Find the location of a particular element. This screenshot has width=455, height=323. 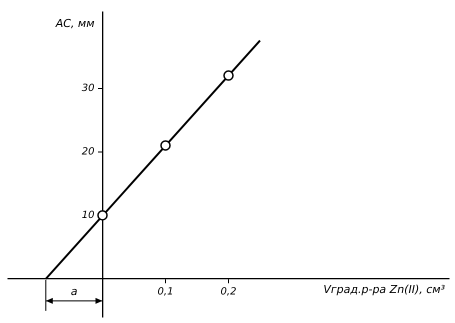

y-tick-label: 20 is located at coordinates (88, 152).